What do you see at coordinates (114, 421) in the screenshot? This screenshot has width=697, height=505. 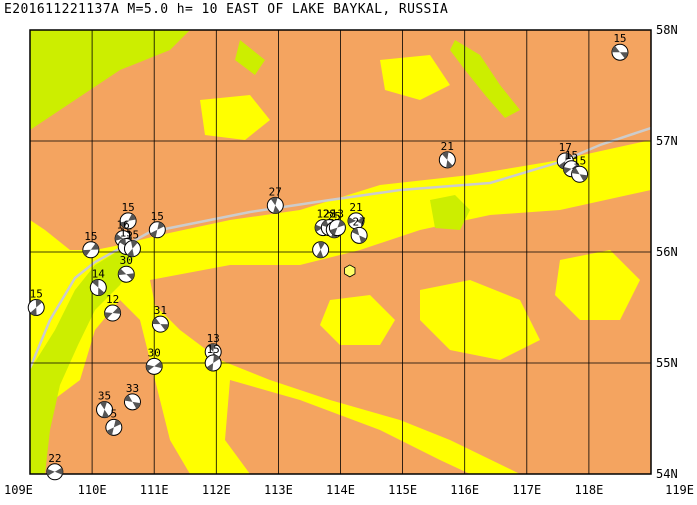 I see `focal-mechanism-beachball: 5` at bounding box center [114, 421].